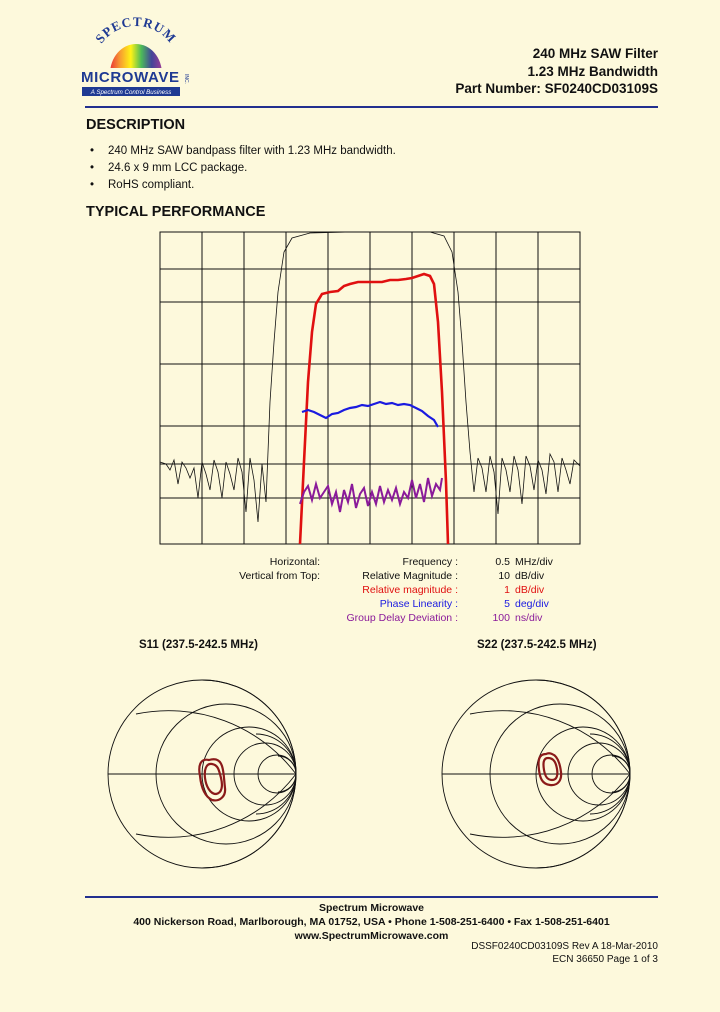 The image size is (720, 1012). I want to click on legend-unit: deg/div, so click(532, 604).